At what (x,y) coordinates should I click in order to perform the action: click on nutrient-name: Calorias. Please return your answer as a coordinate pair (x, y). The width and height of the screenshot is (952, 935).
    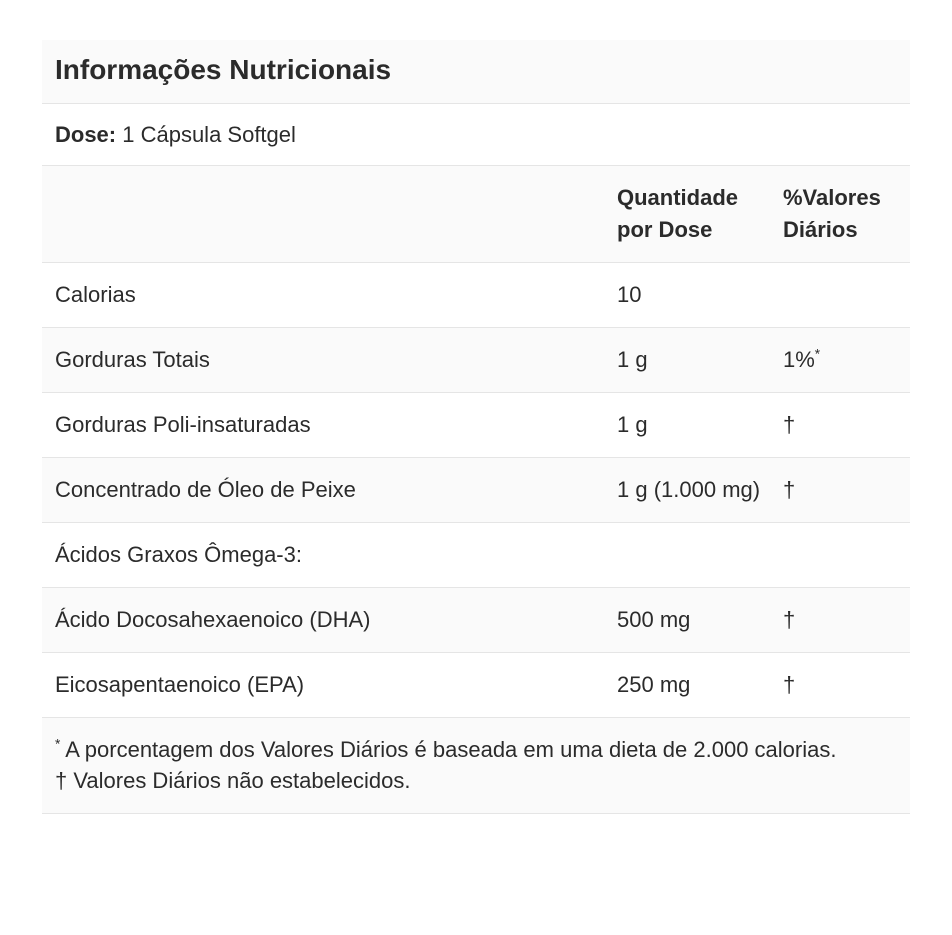
    Looking at the image, I should click on (95, 295).